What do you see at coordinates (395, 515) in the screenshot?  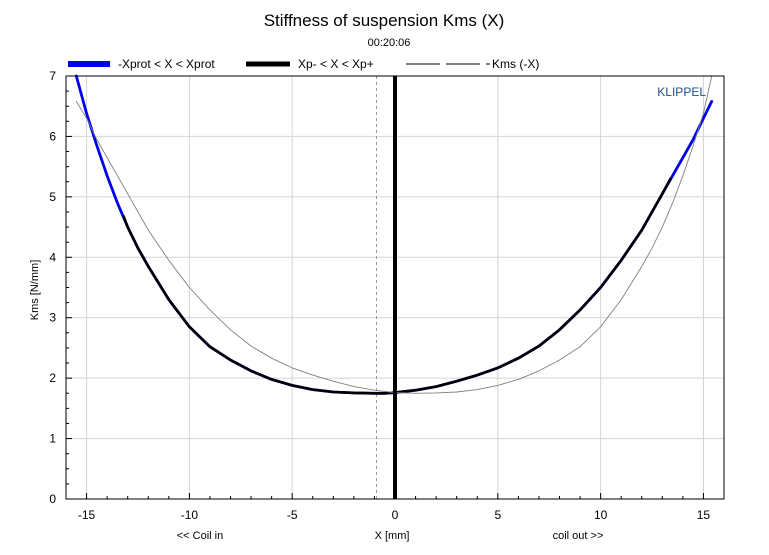 I see `x-tick-label: 0` at bounding box center [395, 515].